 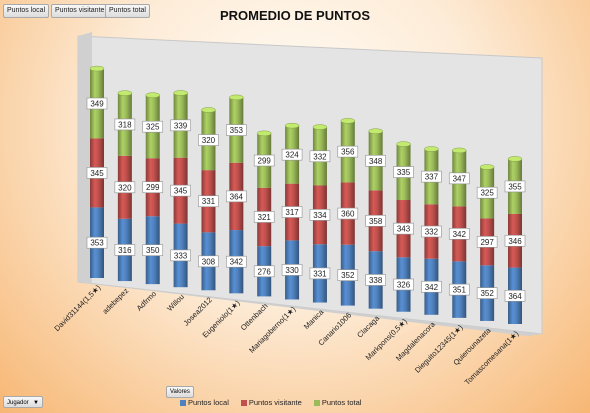 I want to click on filter-button-puntos-total: Puntos total, so click(x=127, y=11).